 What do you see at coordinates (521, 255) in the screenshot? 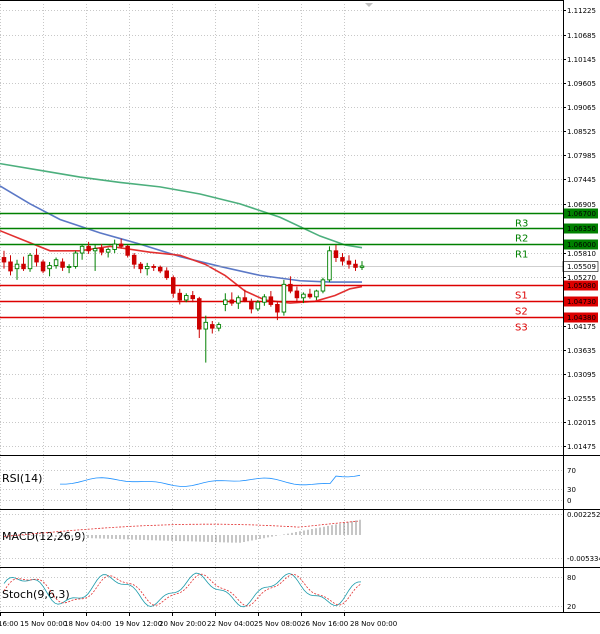
I see `level-name-r1: R1` at bounding box center [521, 255].